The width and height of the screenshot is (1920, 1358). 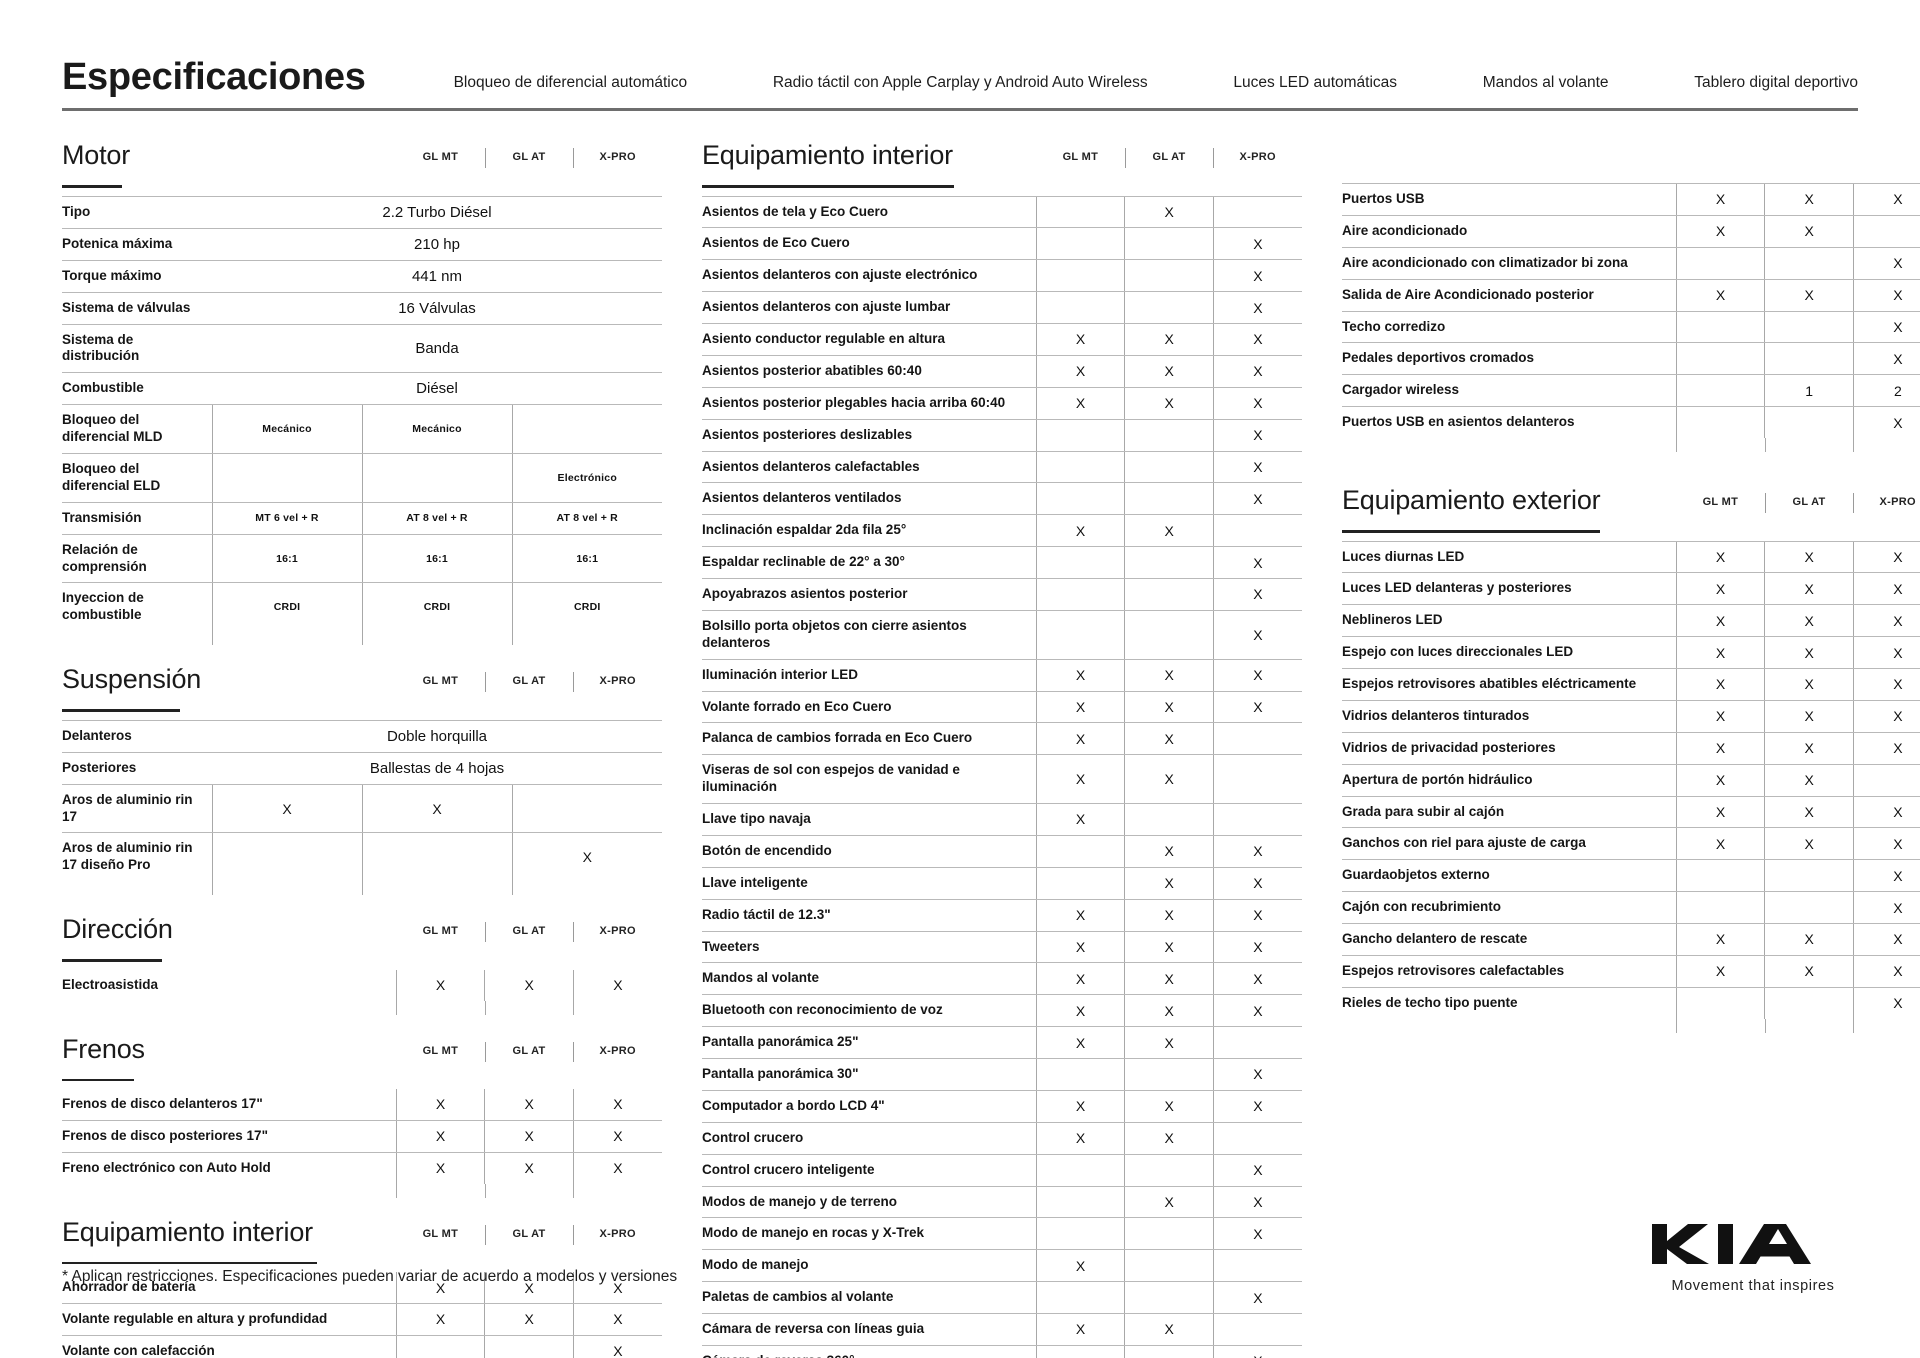 What do you see at coordinates (137, 809) in the screenshot?
I see `spec-label: Aros de aluminio rin 17` at bounding box center [137, 809].